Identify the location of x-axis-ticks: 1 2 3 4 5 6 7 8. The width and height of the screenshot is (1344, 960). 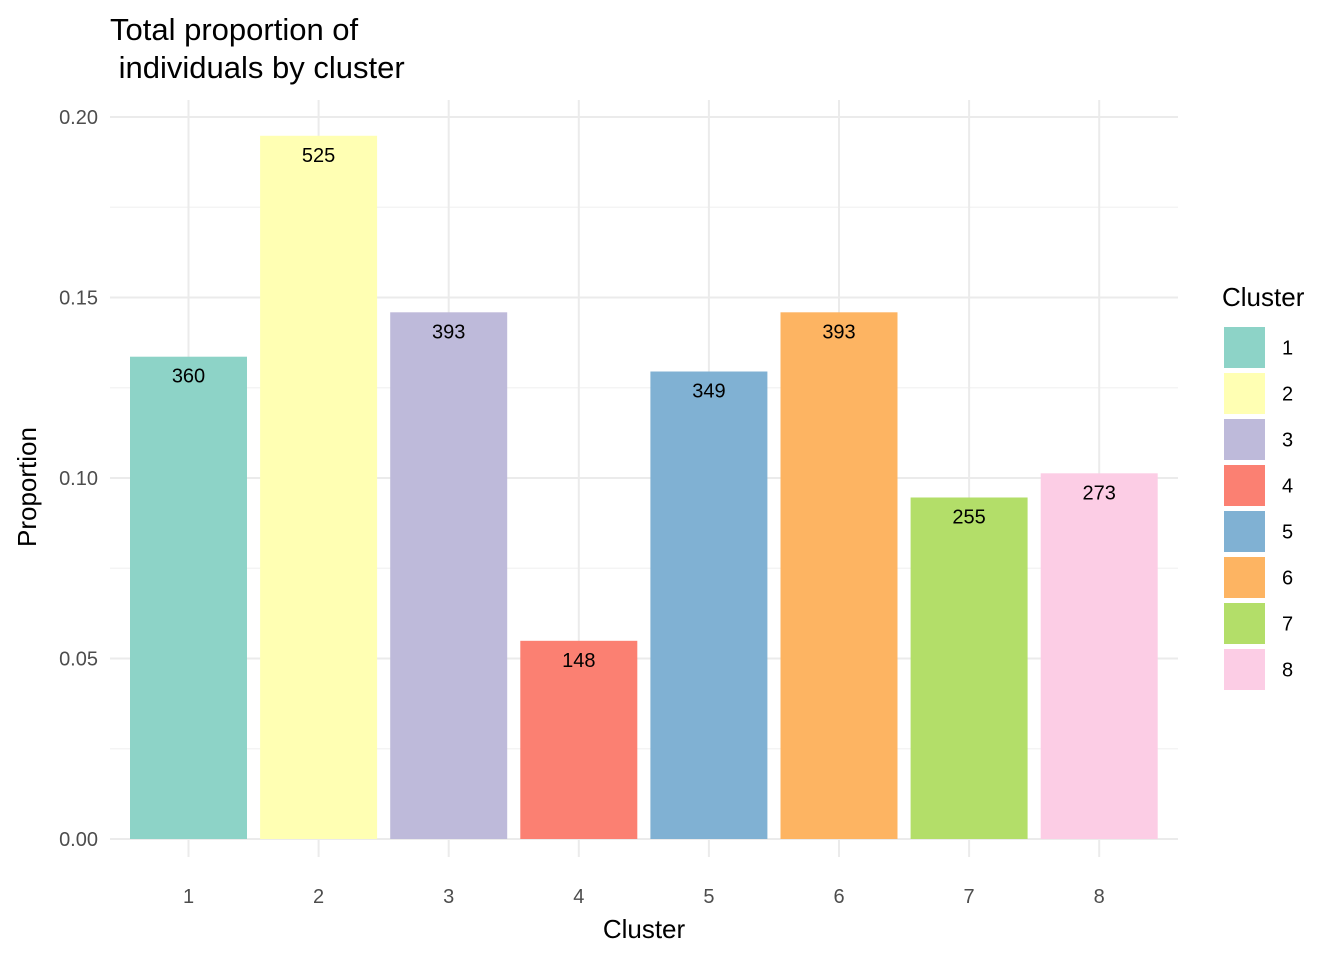
(644, 897).